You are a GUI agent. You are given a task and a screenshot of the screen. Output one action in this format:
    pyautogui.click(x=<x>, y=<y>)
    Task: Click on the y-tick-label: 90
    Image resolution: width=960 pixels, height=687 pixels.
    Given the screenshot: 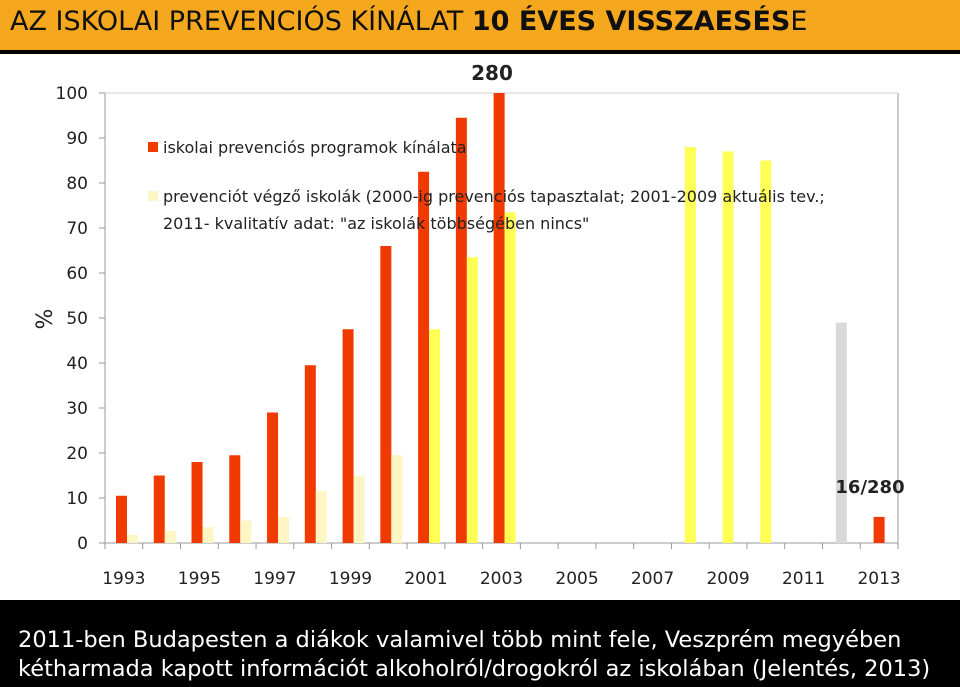 What is the action you would take?
    pyautogui.click(x=77, y=139)
    